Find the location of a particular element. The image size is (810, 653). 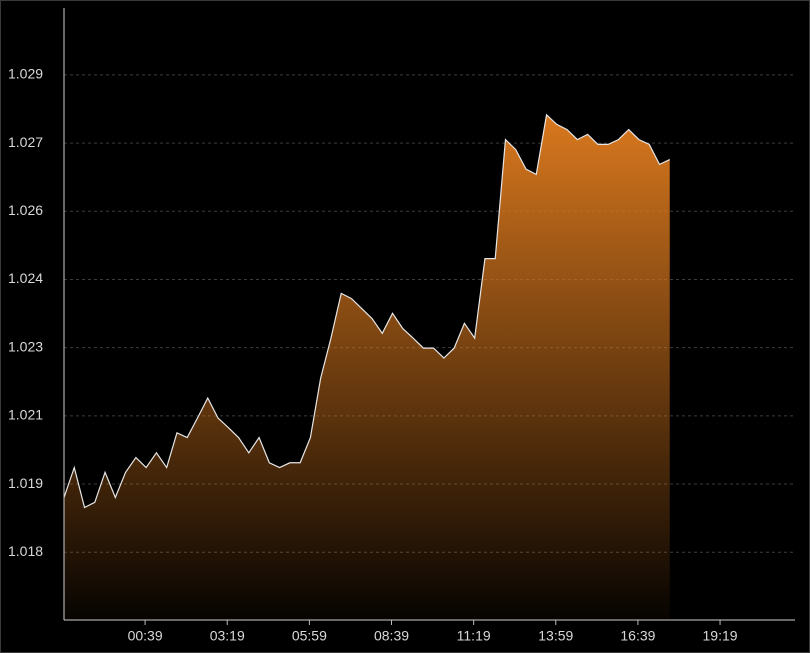

x-tick-label: 05:59 is located at coordinates (309, 636).